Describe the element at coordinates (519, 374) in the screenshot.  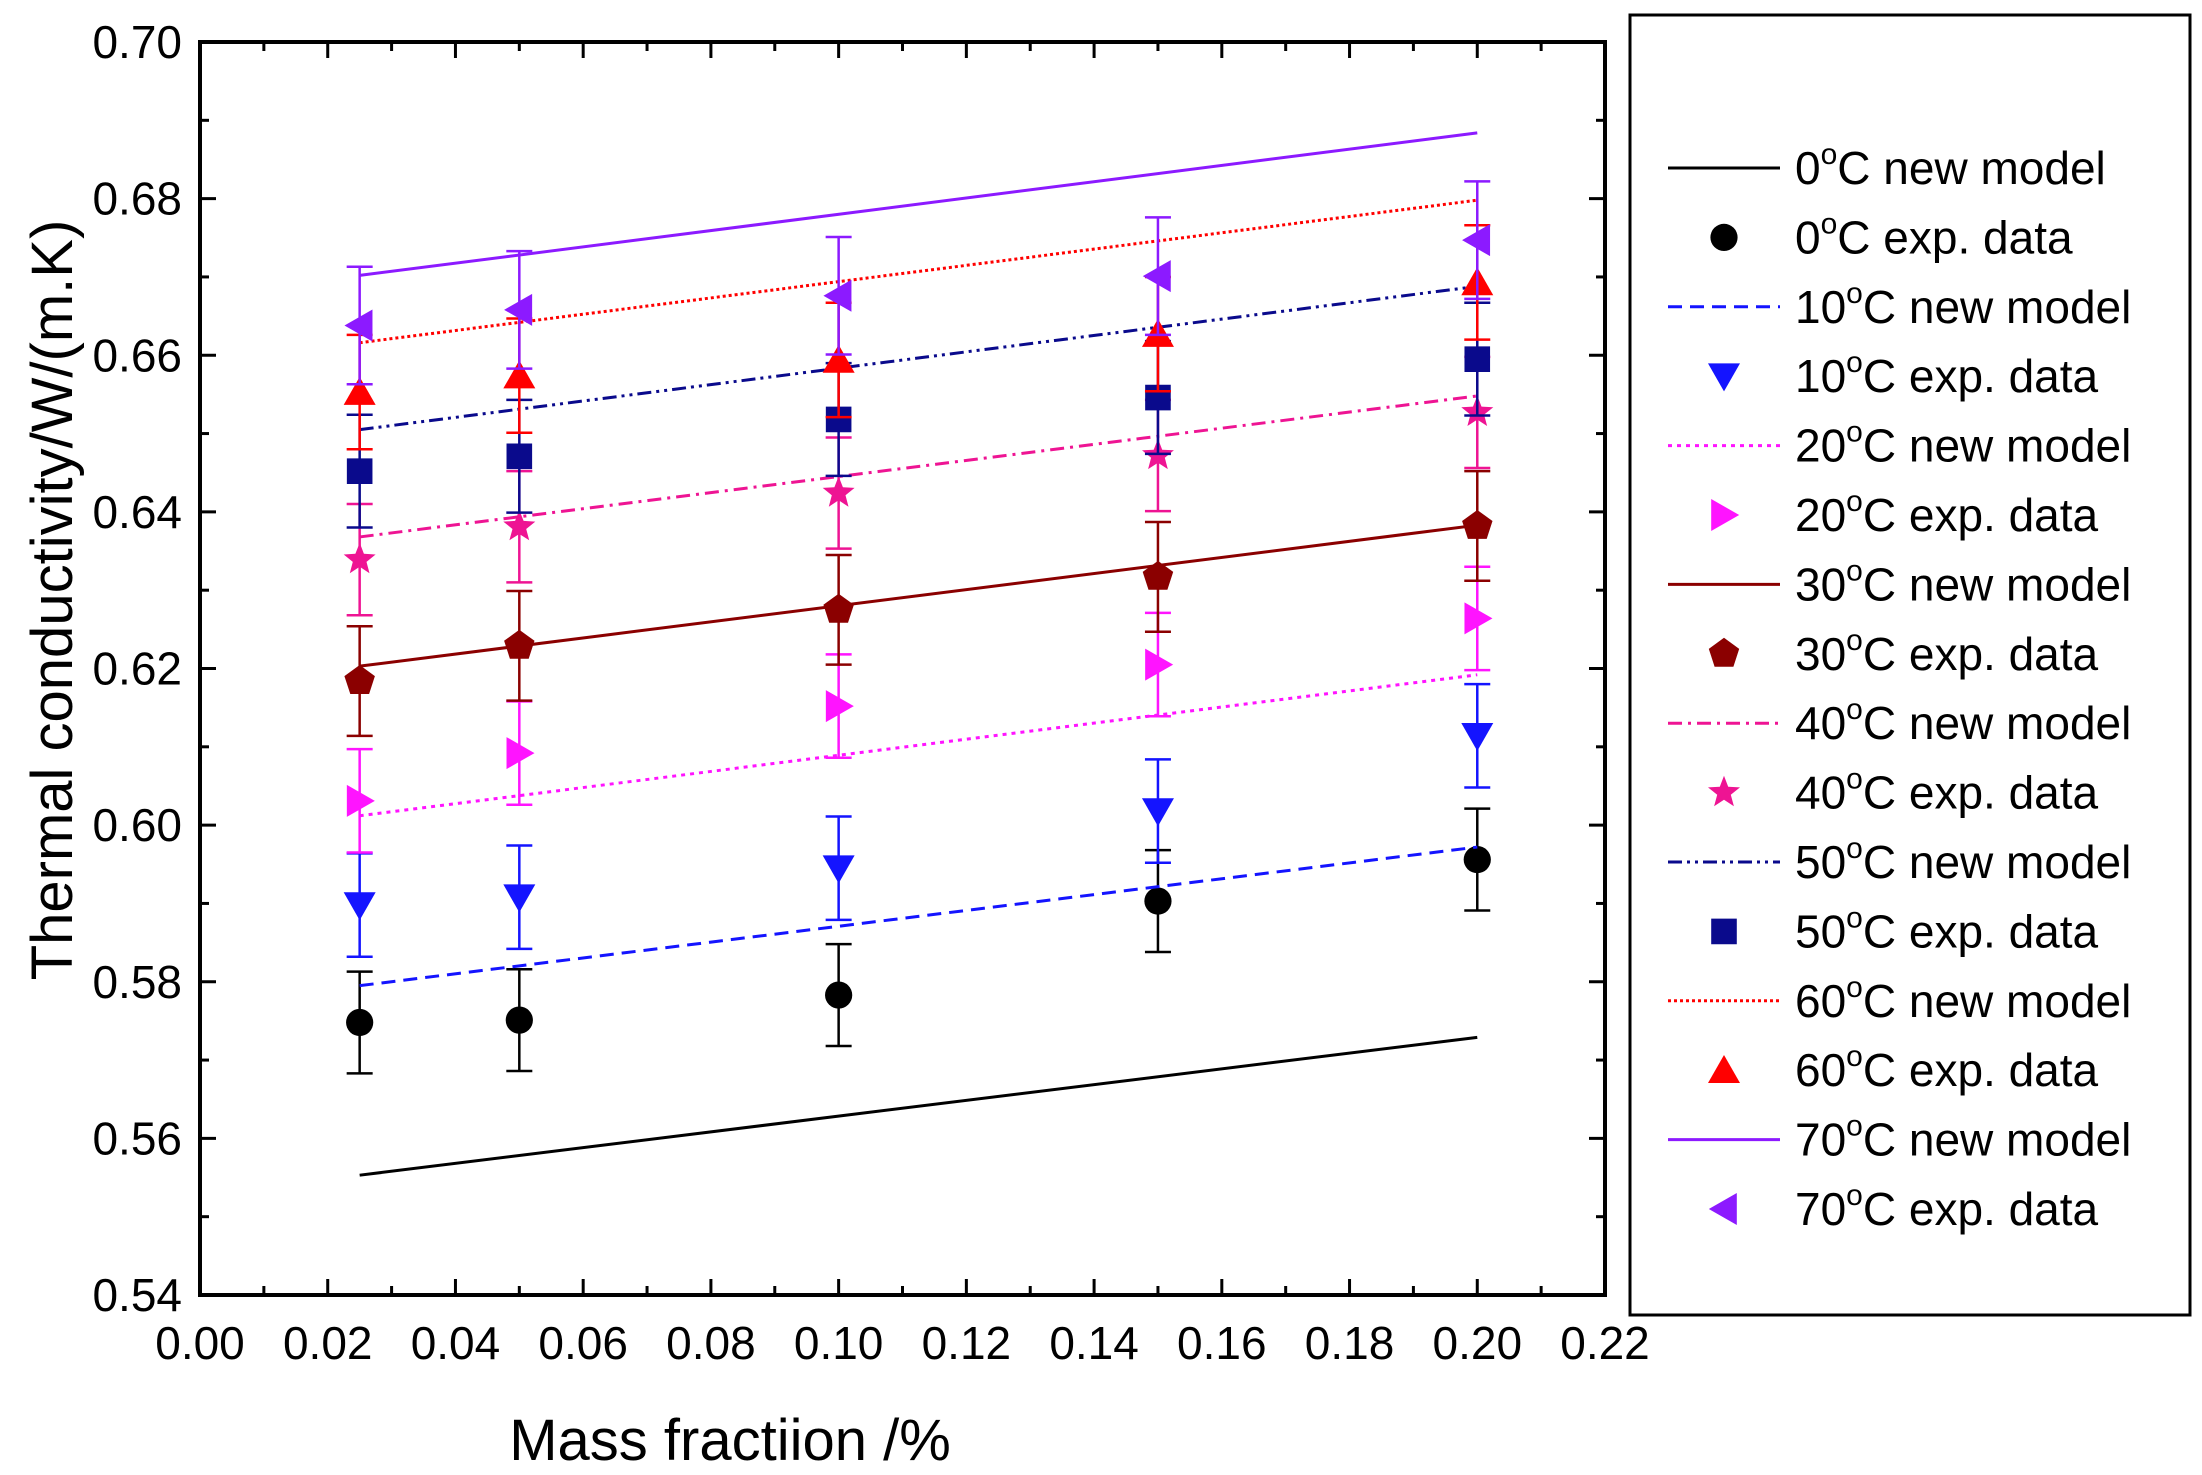
I see `data-point-60C` at that location.